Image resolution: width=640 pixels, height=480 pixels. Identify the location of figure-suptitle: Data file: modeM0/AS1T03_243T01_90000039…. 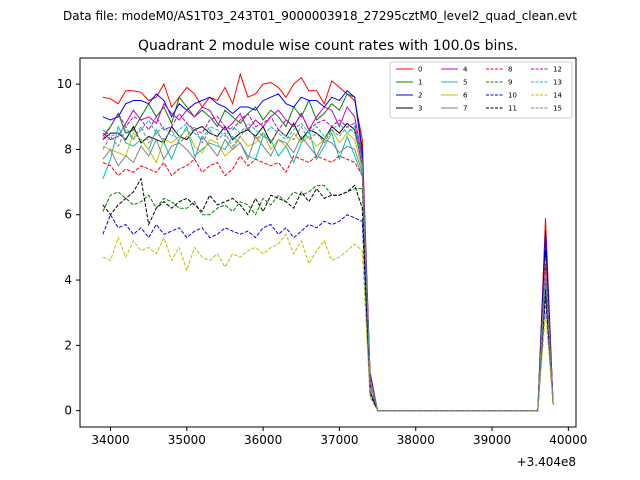
(320, 16).